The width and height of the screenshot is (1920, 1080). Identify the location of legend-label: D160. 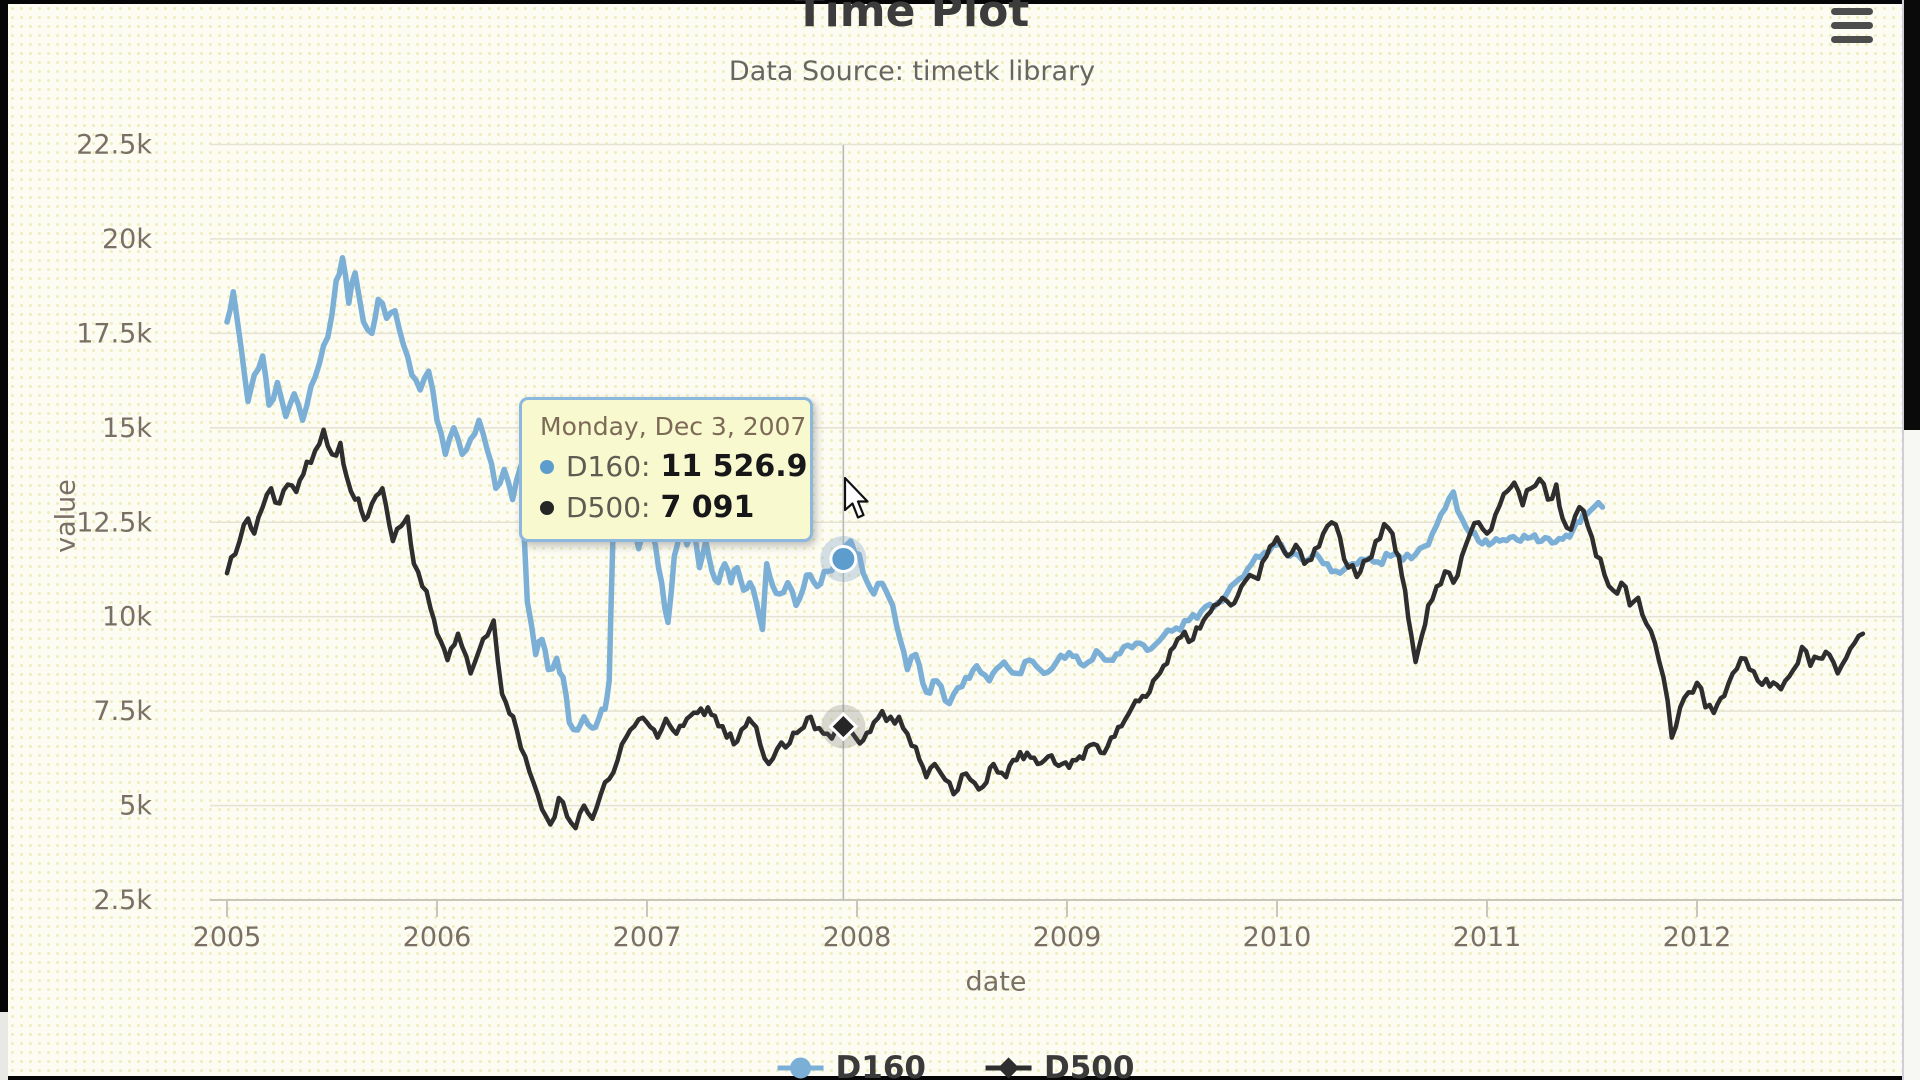
(880, 1065).